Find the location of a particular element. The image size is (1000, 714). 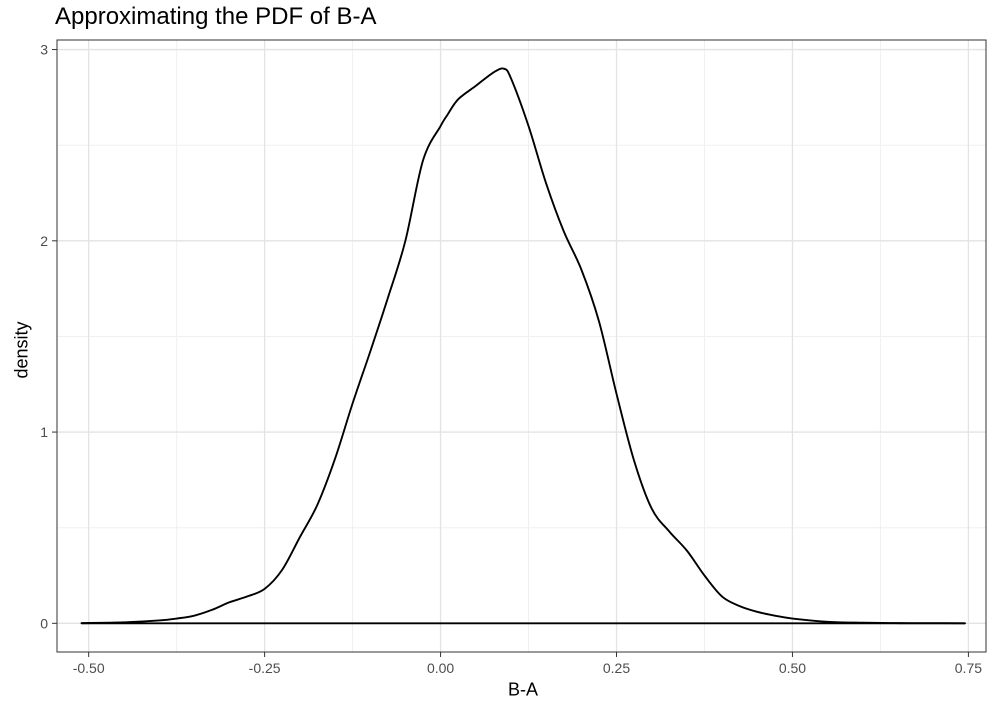

y-axis-label: density is located at coordinates (21, 350).